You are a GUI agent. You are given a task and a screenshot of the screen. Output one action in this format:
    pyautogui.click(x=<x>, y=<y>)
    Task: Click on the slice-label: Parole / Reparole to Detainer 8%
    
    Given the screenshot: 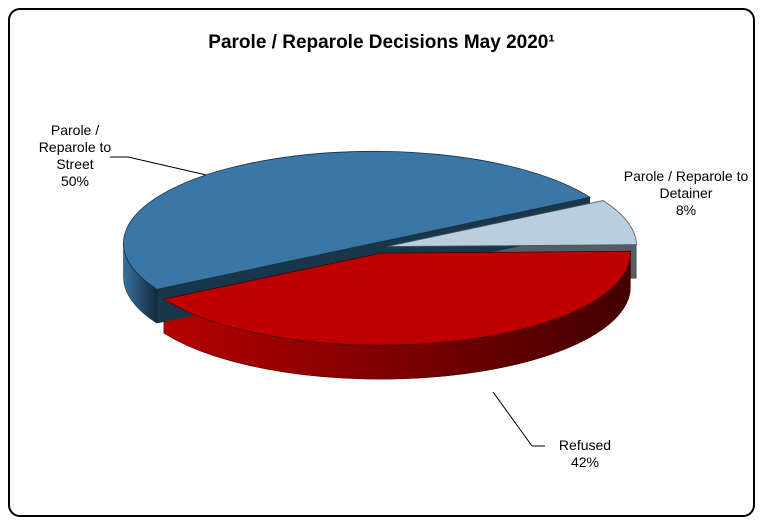 What is the action you would take?
    pyautogui.click(x=686, y=193)
    